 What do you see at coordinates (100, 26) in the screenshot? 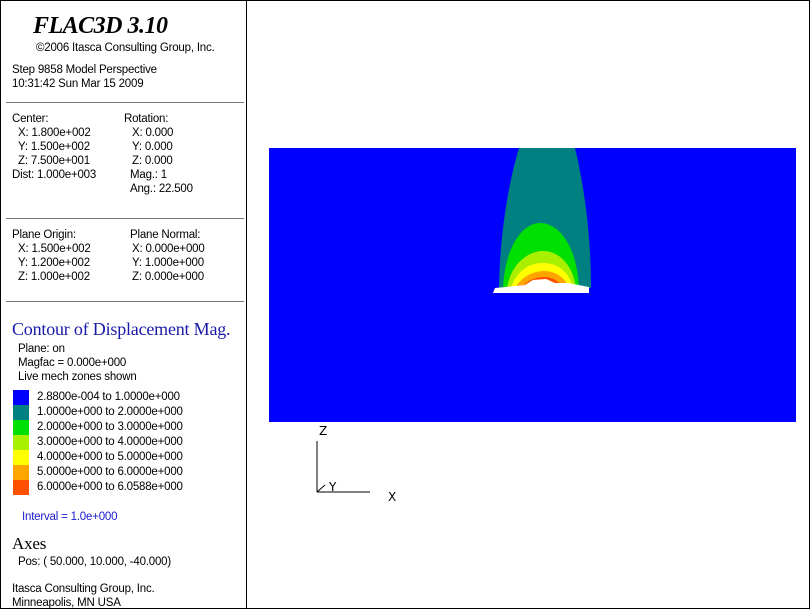
I see `app-title: FLAC3D 3.10` at bounding box center [100, 26].